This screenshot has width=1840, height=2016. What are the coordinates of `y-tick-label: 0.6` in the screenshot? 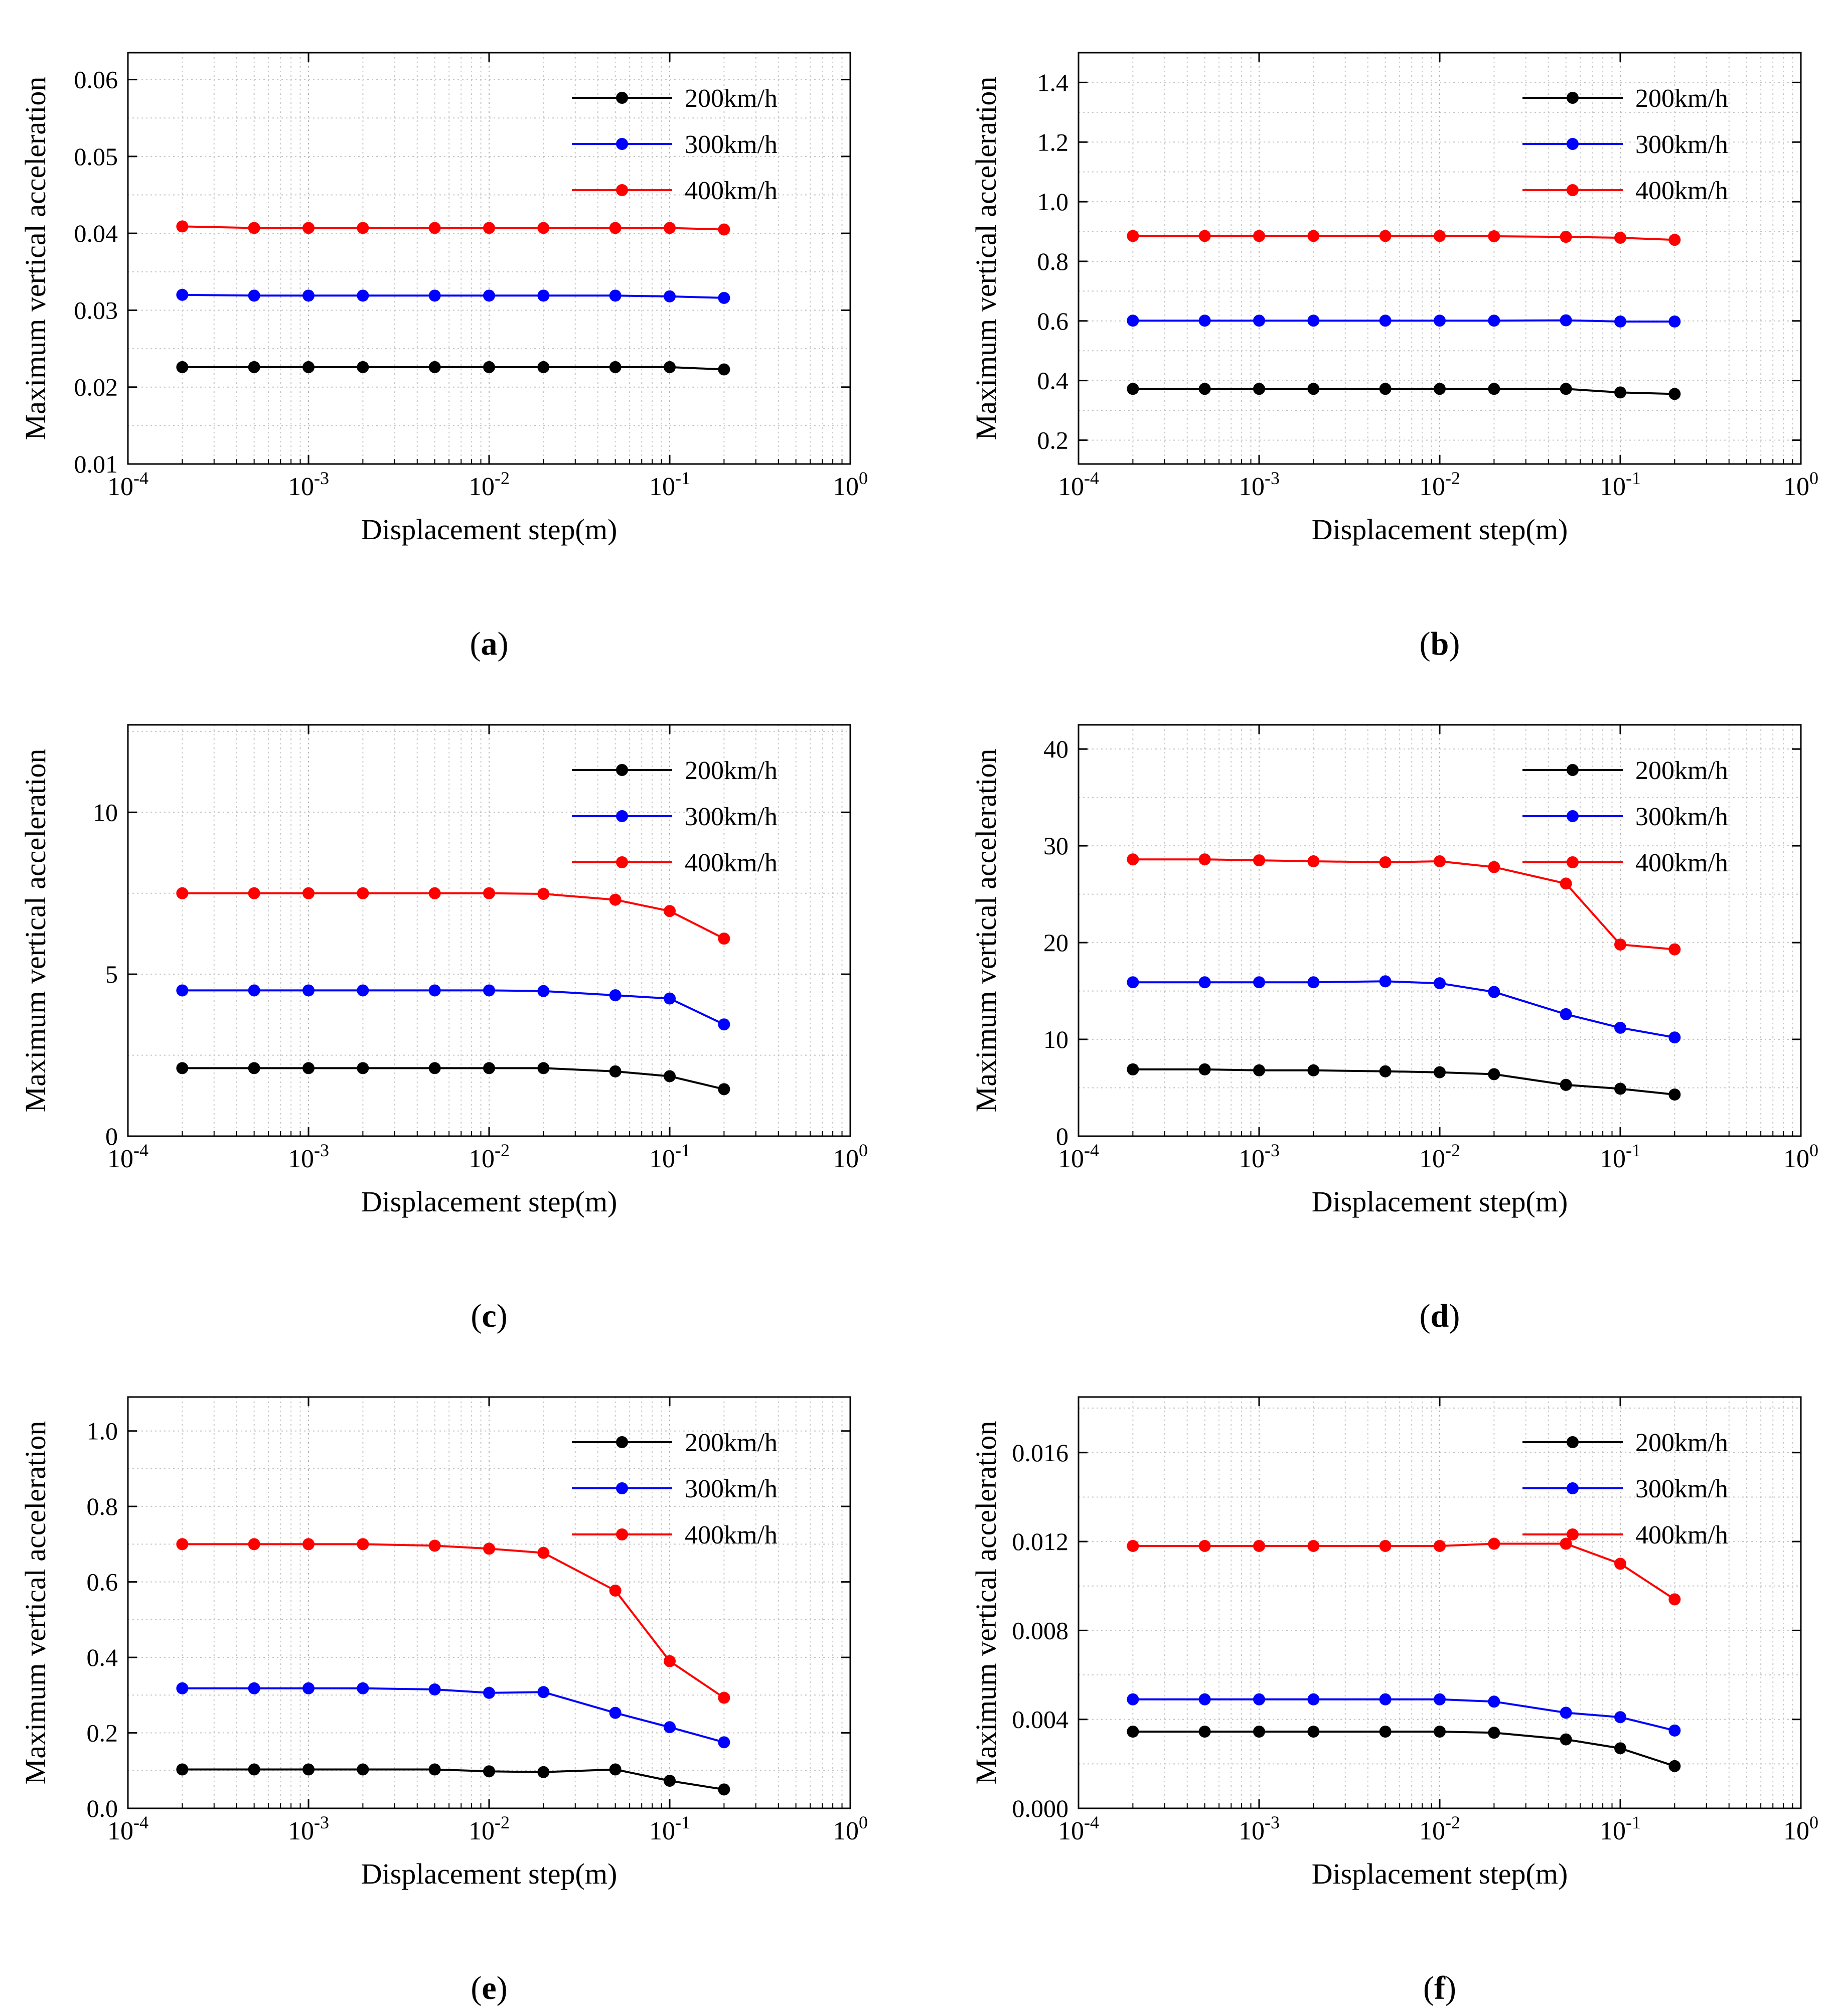 It's located at (1053, 321).